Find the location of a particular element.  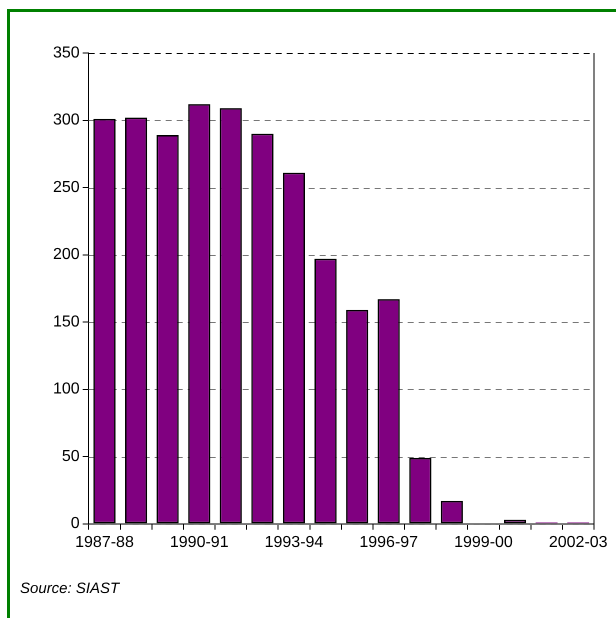

x-tick-label: 1993-94 is located at coordinates (294, 542).